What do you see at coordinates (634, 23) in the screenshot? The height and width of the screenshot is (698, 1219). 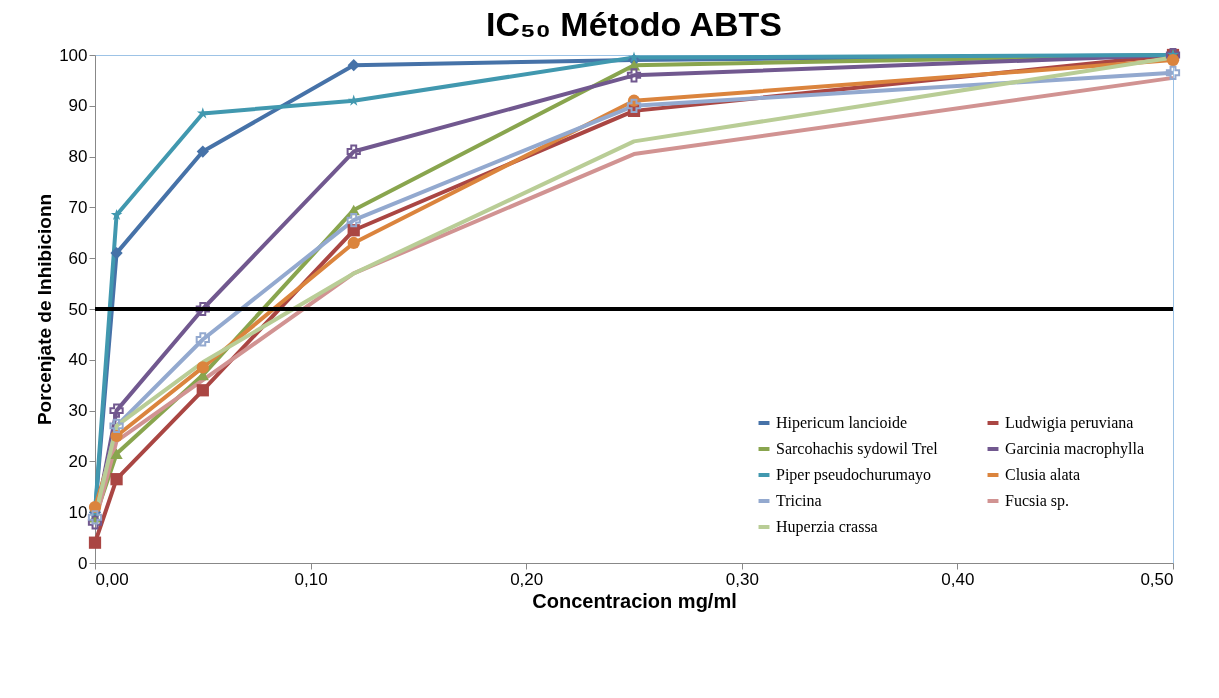 I see `chart-title: IC₅₀ Método ABTS` at bounding box center [634, 23].